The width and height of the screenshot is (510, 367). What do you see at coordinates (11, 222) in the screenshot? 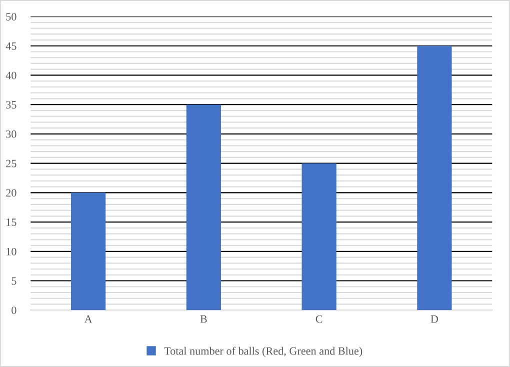
I see `y-tick-label: 15` at bounding box center [11, 222].